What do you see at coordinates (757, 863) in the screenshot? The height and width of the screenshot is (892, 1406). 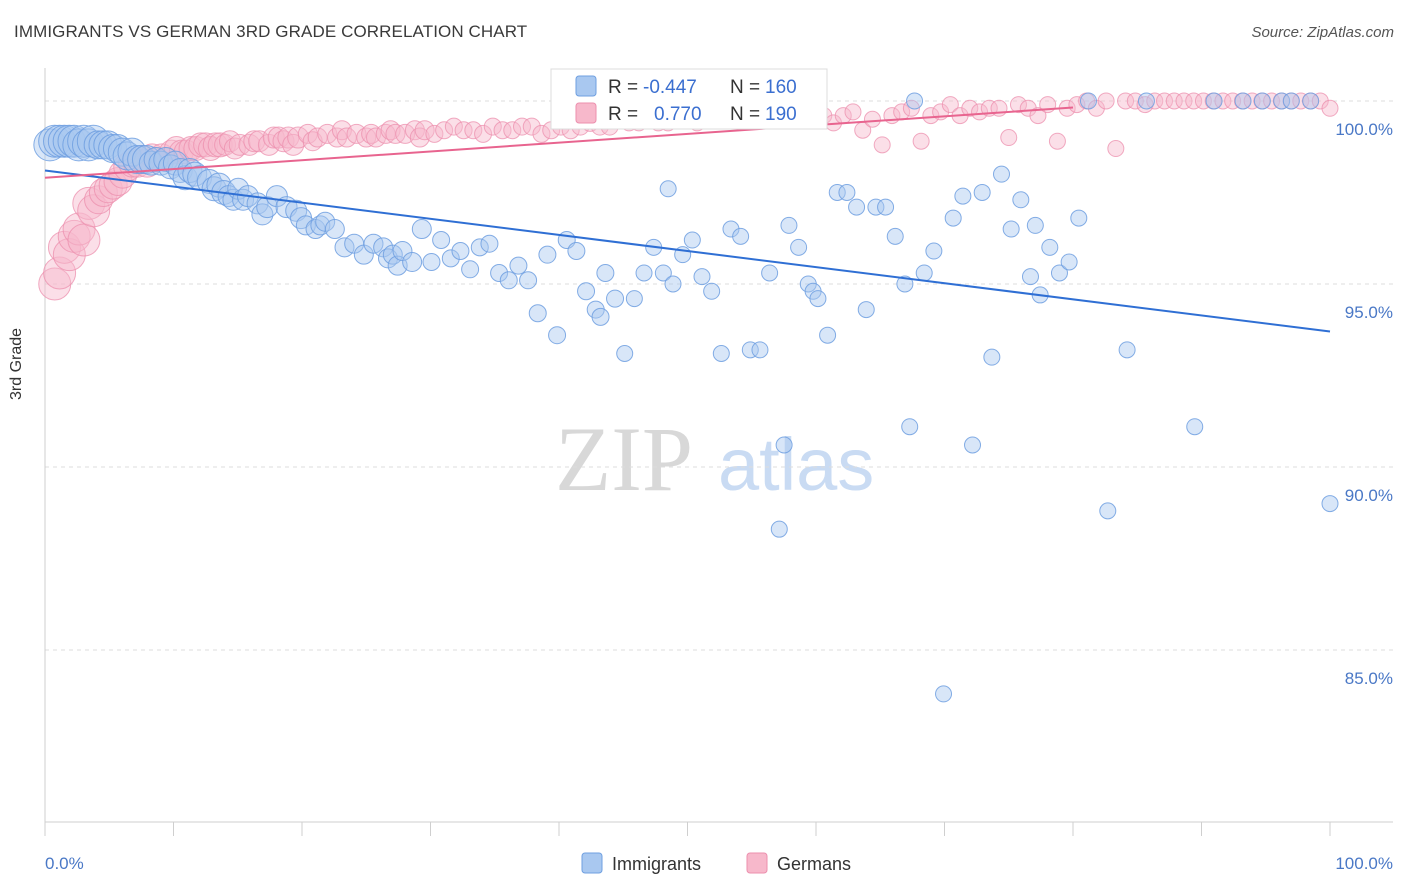 I see `germans-swatch` at bounding box center [757, 863].